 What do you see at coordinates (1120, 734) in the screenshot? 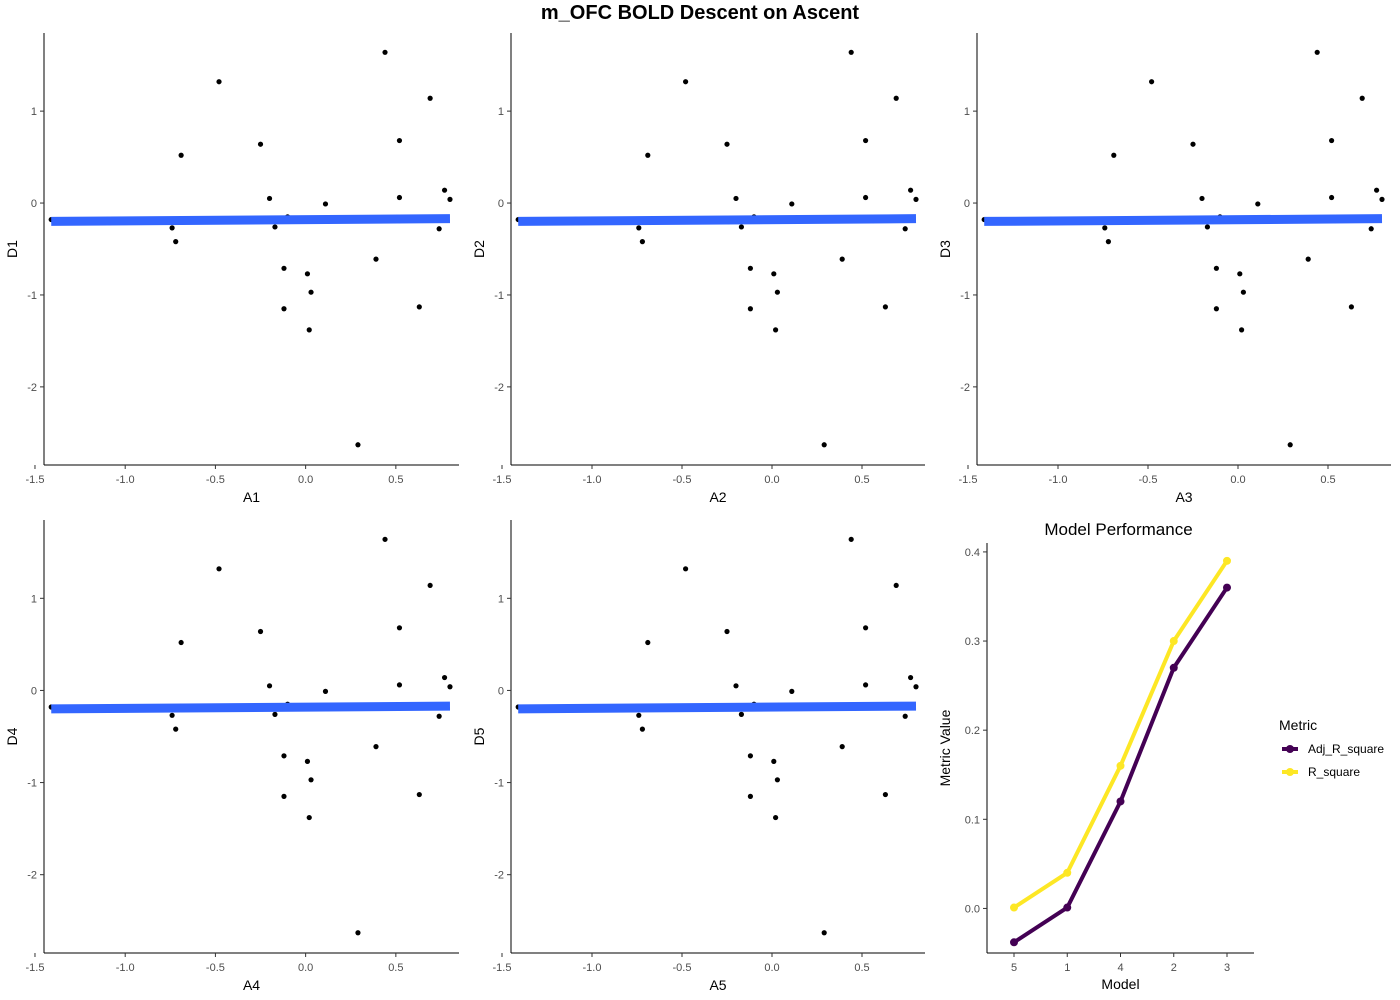
I see `series-line-r-square` at bounding box center [1120, 734].